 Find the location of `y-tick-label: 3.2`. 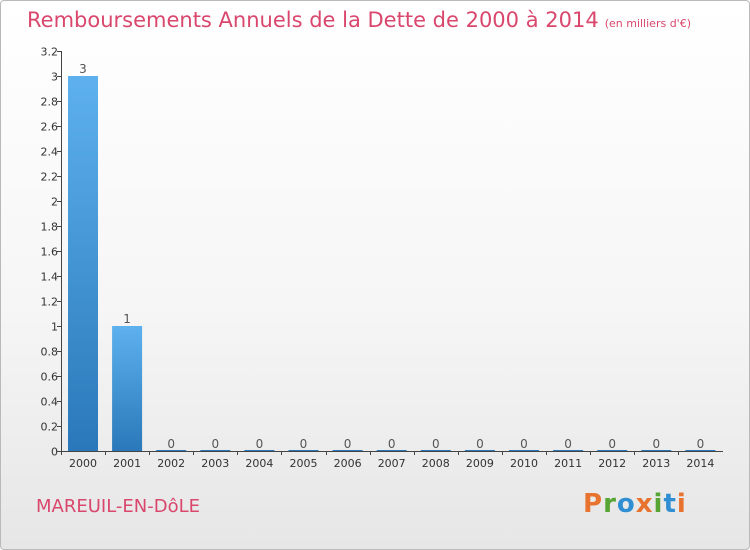

y-tick-label: 3.2 is located at coordinates (50, 52).